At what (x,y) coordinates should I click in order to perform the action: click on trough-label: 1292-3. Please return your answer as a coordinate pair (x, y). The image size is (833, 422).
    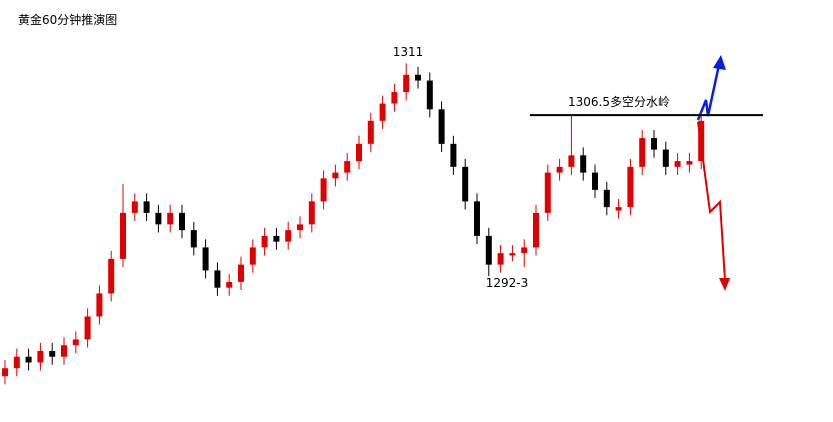
    Looking at the image, I should click on (507, 283).